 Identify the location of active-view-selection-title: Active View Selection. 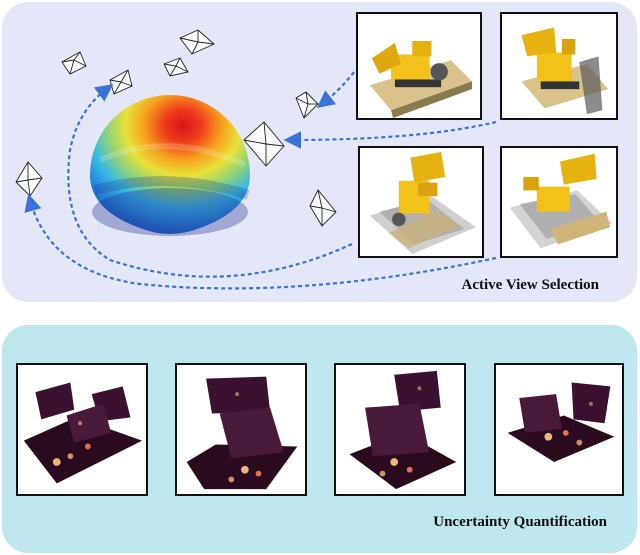
(530, 285).